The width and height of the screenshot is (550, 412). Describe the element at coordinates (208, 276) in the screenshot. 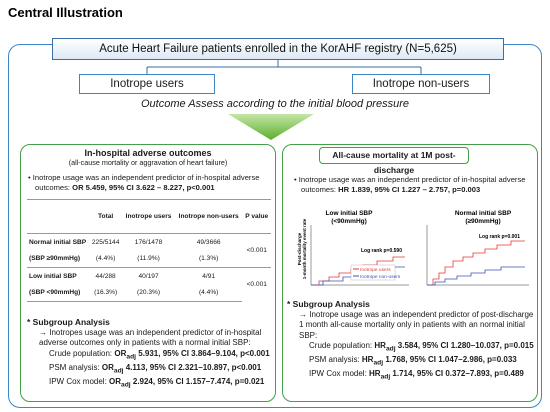

I see `cell-nonusers: 4/91` at that location.